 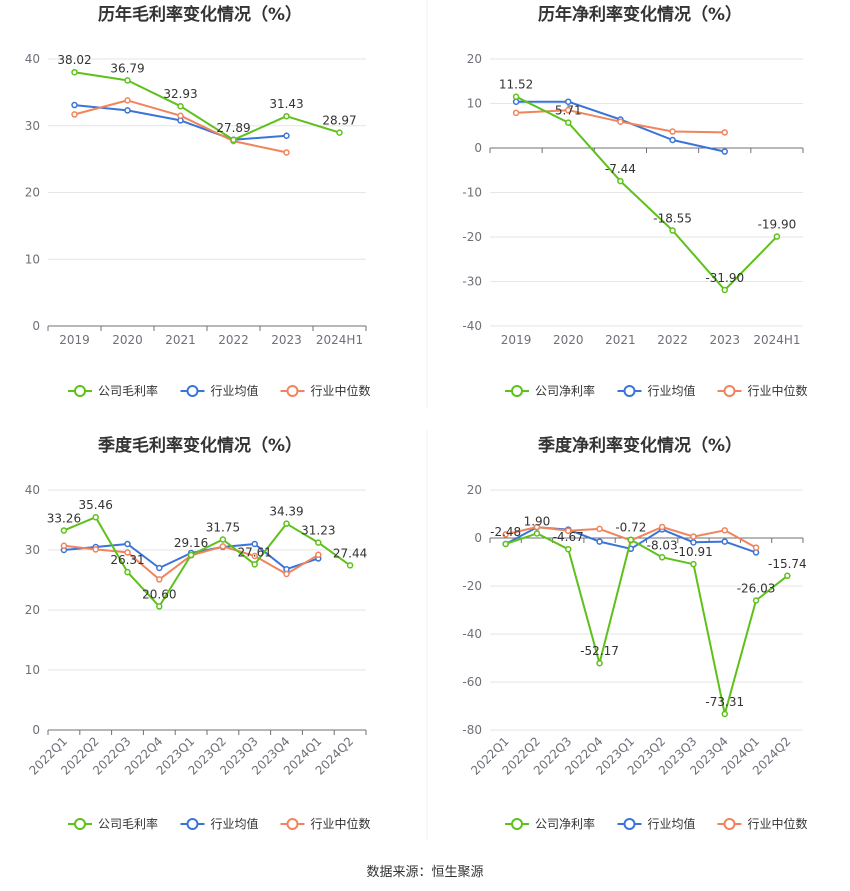 What do you see at coordinates (724, 340) in the screenshot?
I see `x-tick-label: 2023` at bounding box center [724, 340].